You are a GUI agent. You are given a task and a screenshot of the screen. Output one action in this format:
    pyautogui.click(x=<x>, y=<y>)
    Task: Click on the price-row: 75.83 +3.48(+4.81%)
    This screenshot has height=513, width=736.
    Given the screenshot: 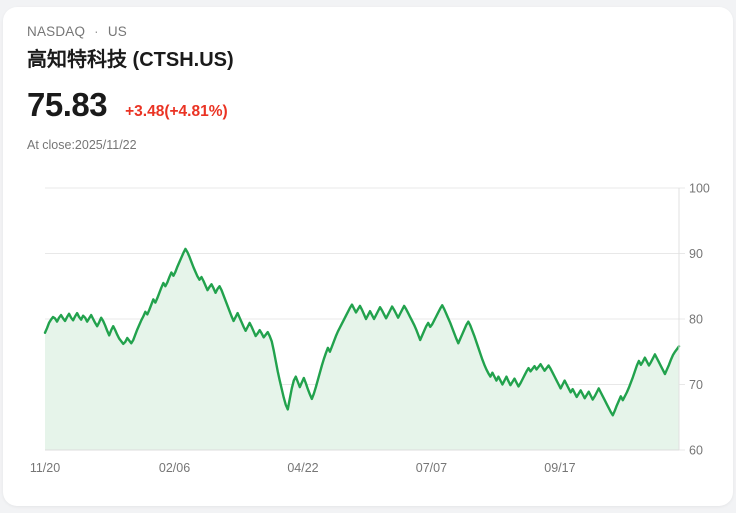 What is the action you would take?
    pyautogui.click(x=368, y=105)
    